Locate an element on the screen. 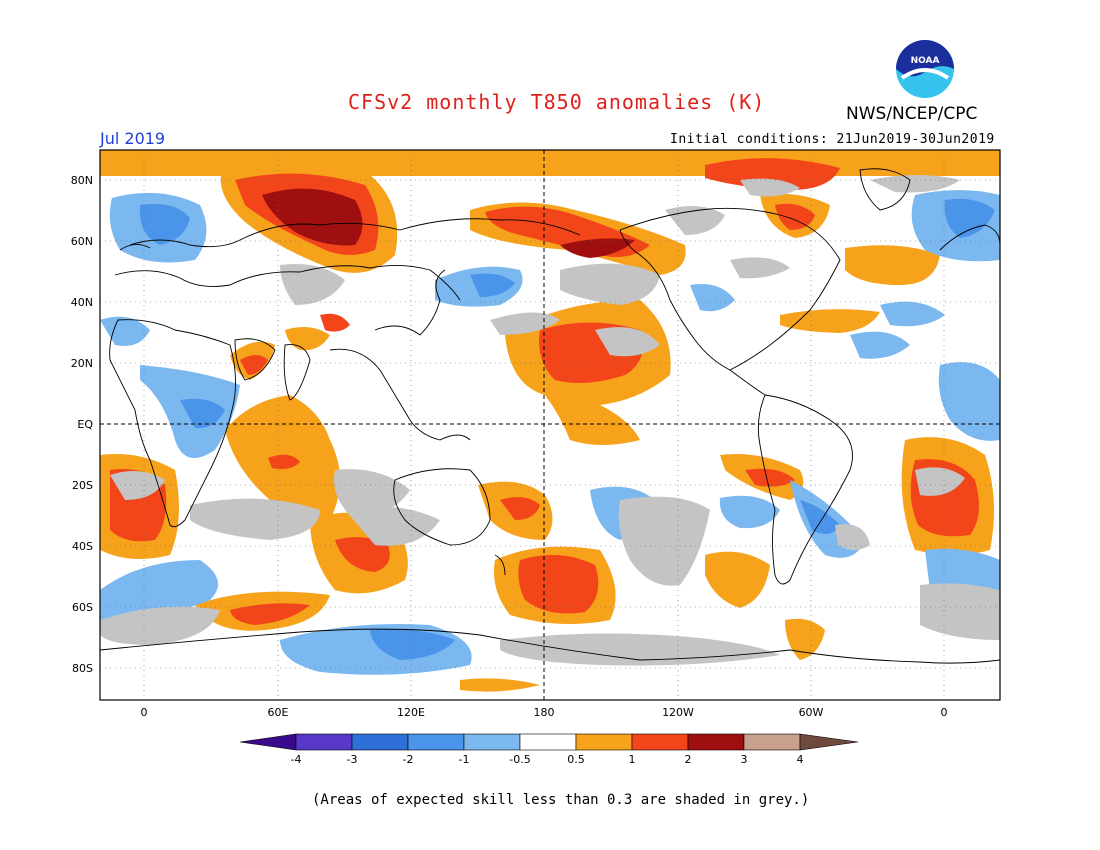 The height and width of the screenshot is (850, 1100). forecast-month: Jul 2019 is located at coordinates (133, 138).